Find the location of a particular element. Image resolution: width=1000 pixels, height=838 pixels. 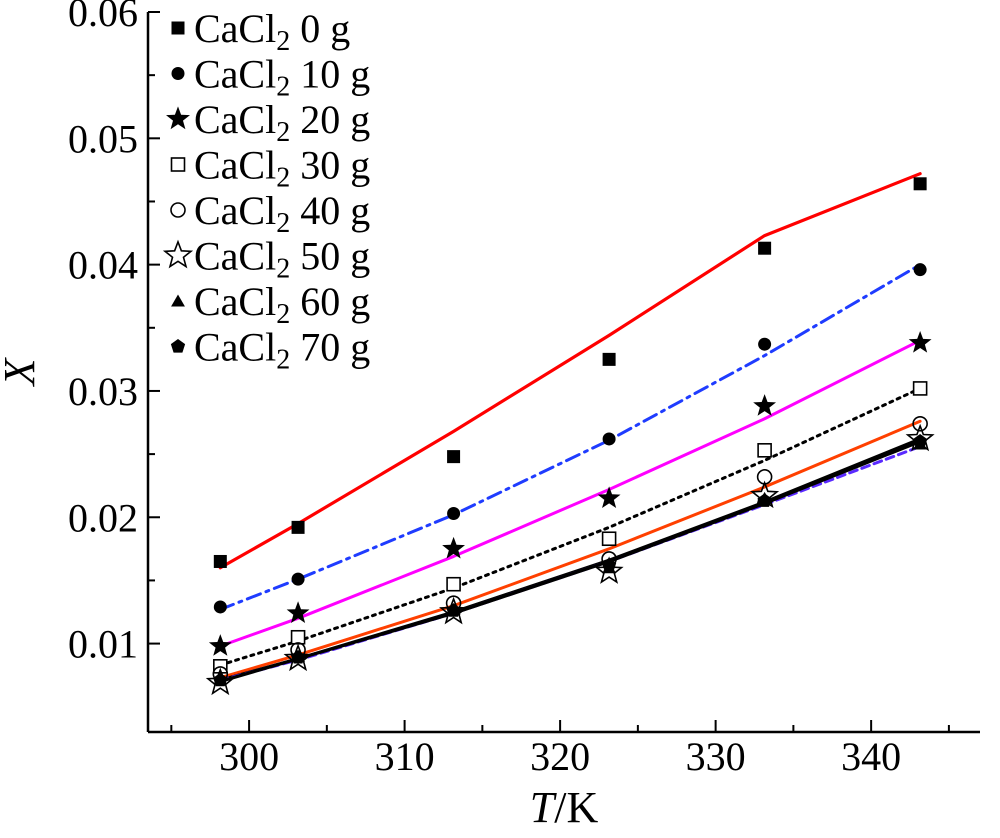

y-axis-title: X is located at coordinates (22, 371).